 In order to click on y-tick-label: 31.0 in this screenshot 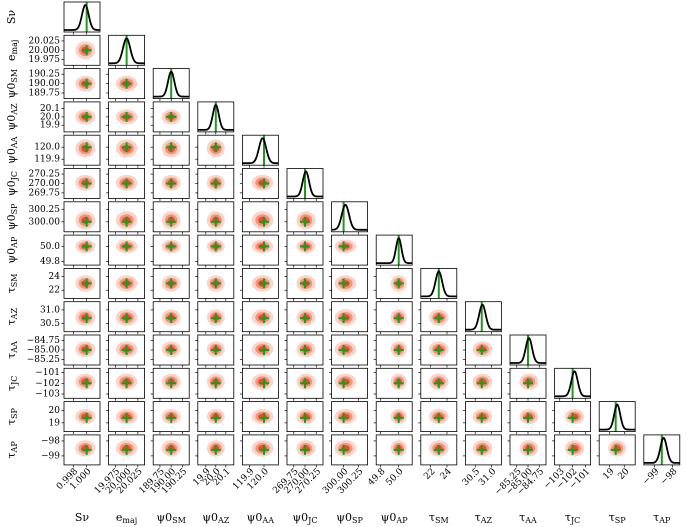, I will do `click(50, 310)`.